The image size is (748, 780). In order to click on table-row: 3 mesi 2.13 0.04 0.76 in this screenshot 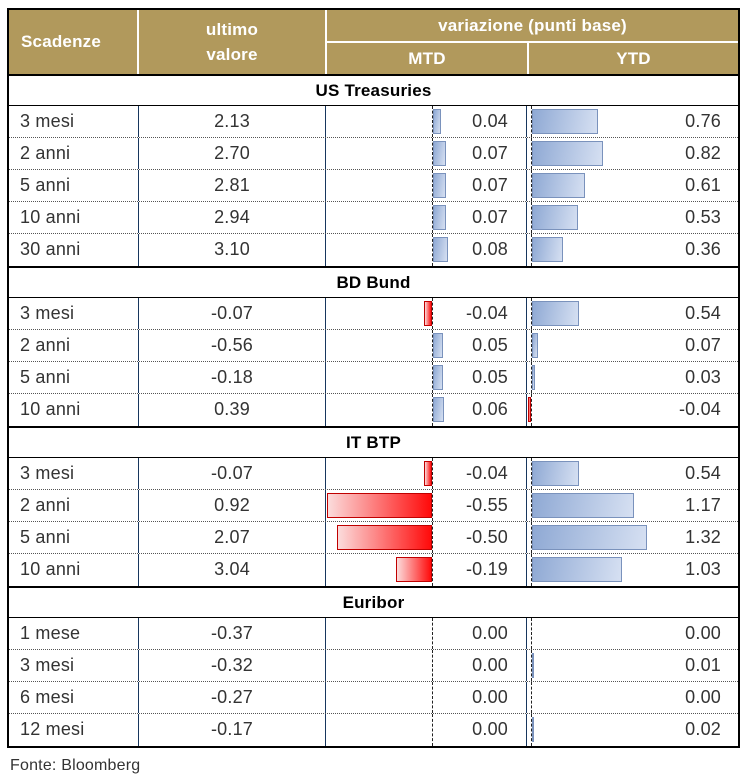, I will do `click(373, 122)`.